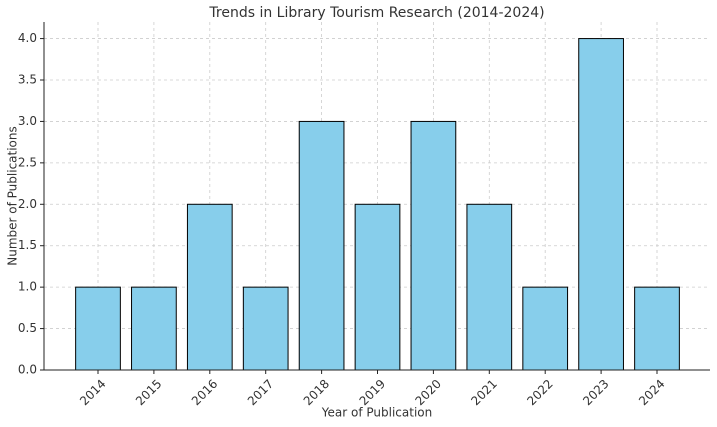  What do you see at coordinates (427, 392) in the screenshot?
I see `x-tick-label: 2020` at bounding box center [427, 392].